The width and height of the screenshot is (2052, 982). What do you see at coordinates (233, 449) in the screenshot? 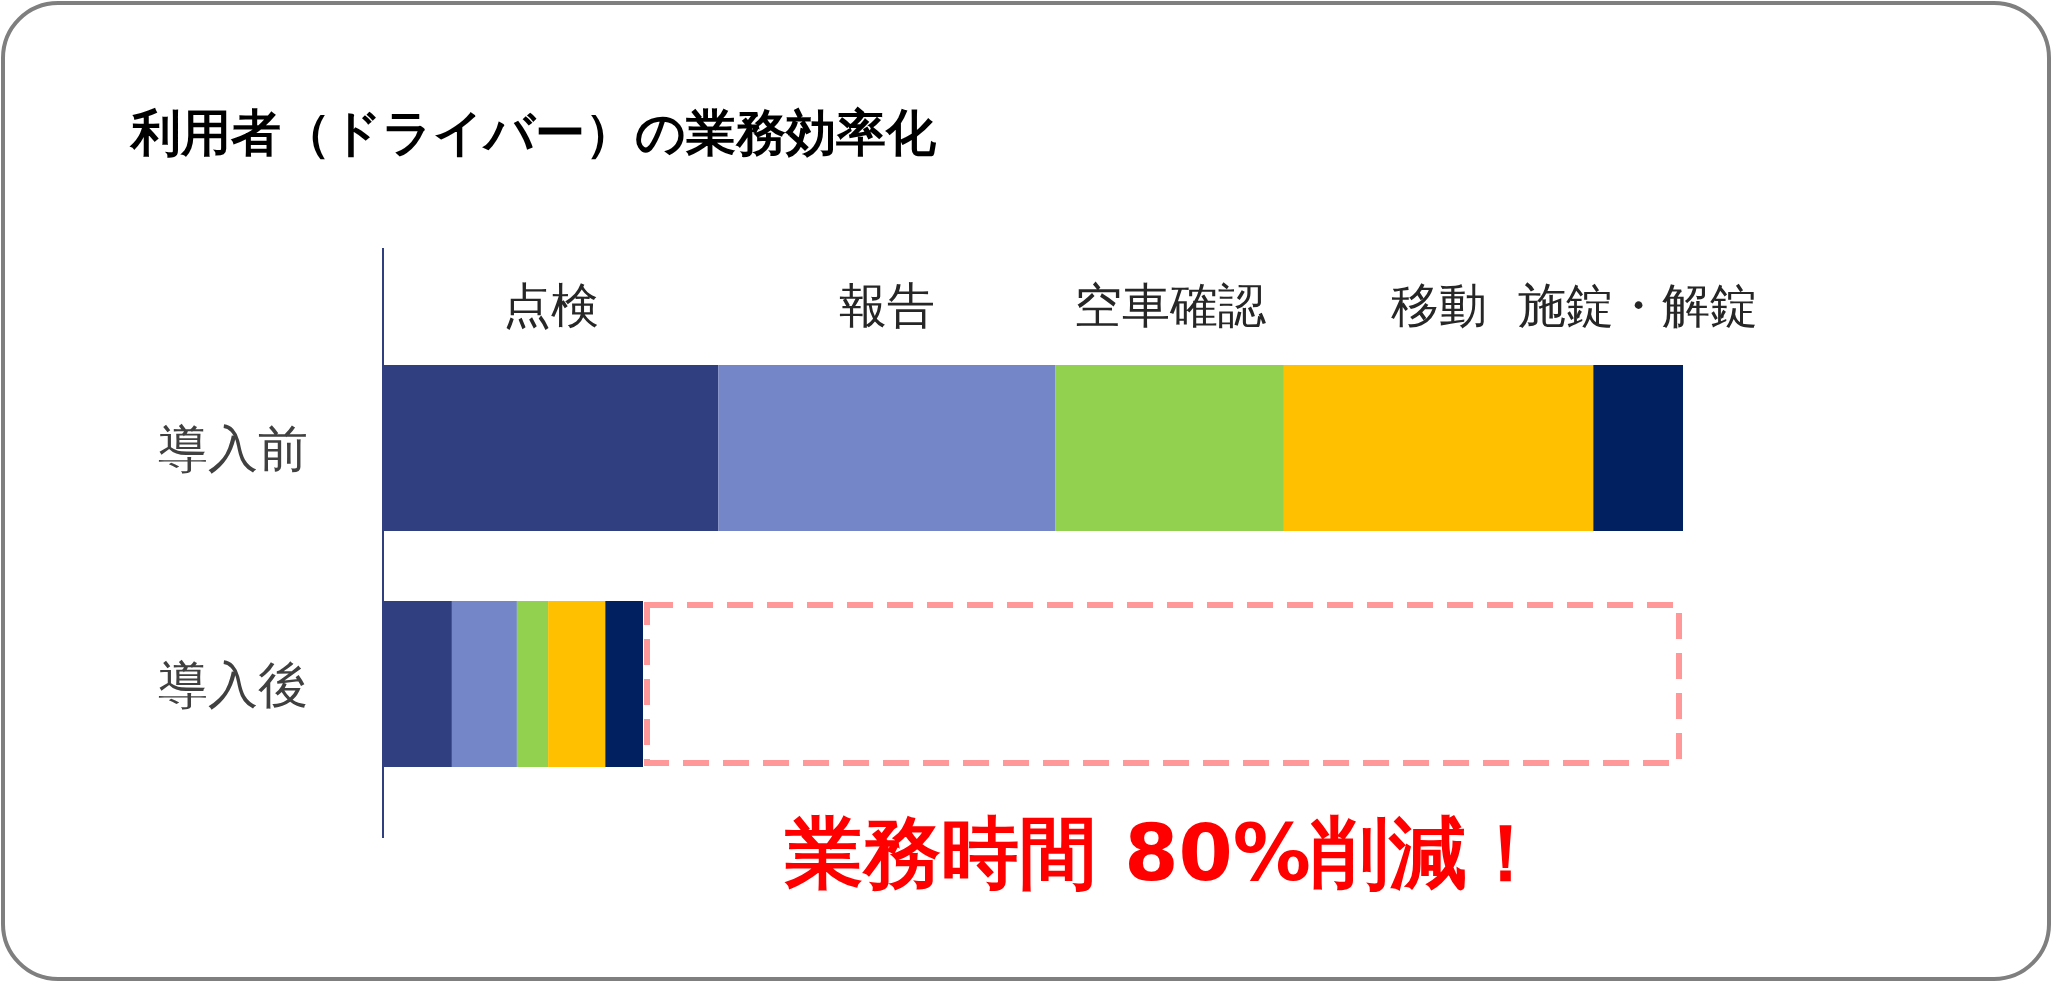
I see `y-tick-label: 導入前` at bounding box center [233, 449].